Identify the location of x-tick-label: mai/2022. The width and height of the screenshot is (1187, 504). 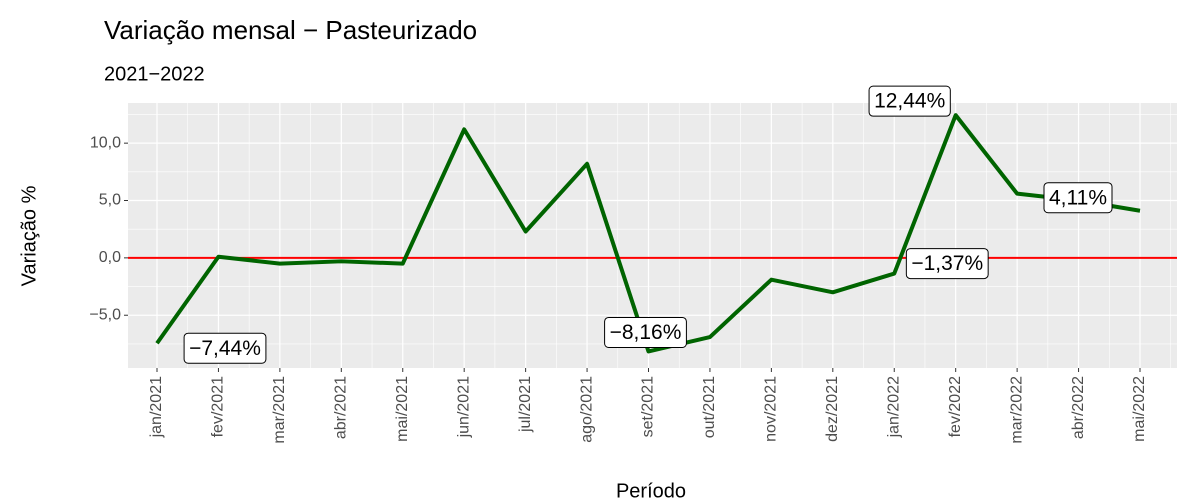
(1139, 409).